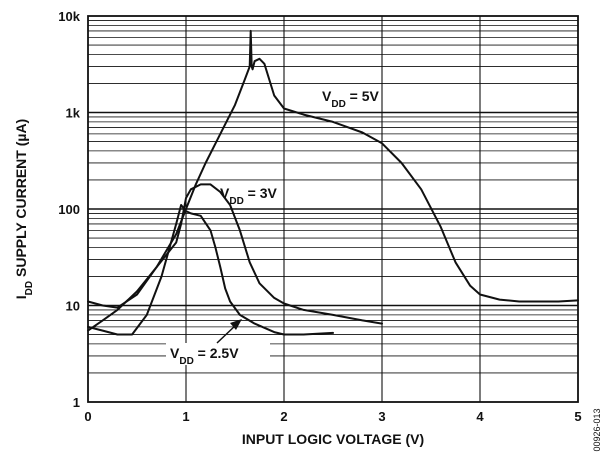  What do you see at coordinates (577, 416) in the screenshot?
I see `x-tick-label: 5` at bounding box center [577, 416].